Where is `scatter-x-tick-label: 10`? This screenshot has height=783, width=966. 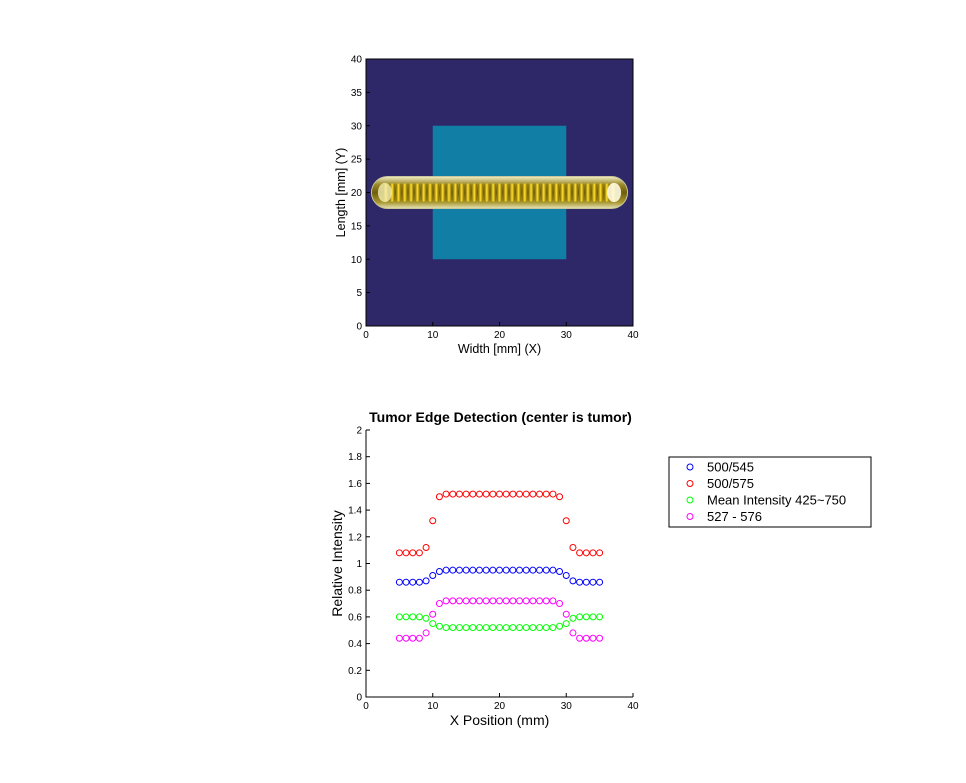 scatter-x-tick-label: 10 is located at coordinates (433, 706).